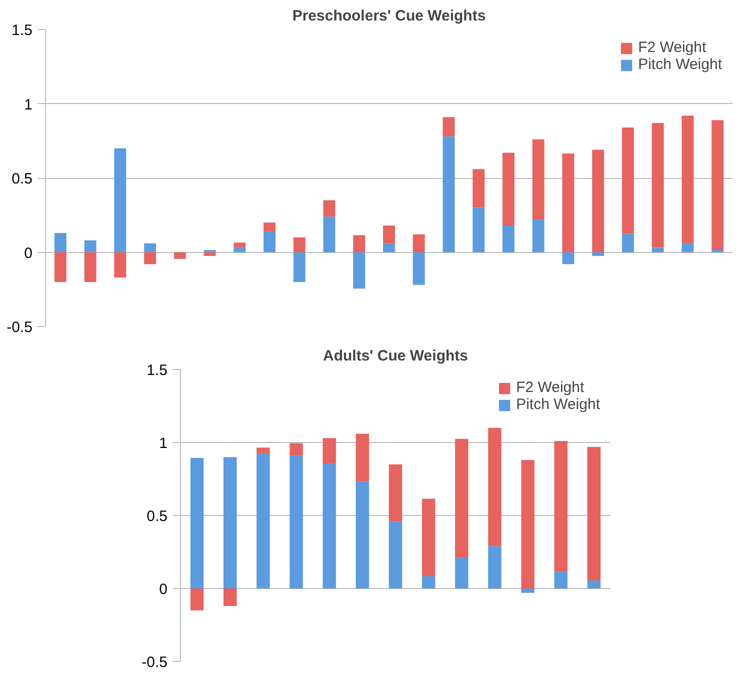  I want to click on chart-title: Adults' Cue Weights, so click(395, 356).